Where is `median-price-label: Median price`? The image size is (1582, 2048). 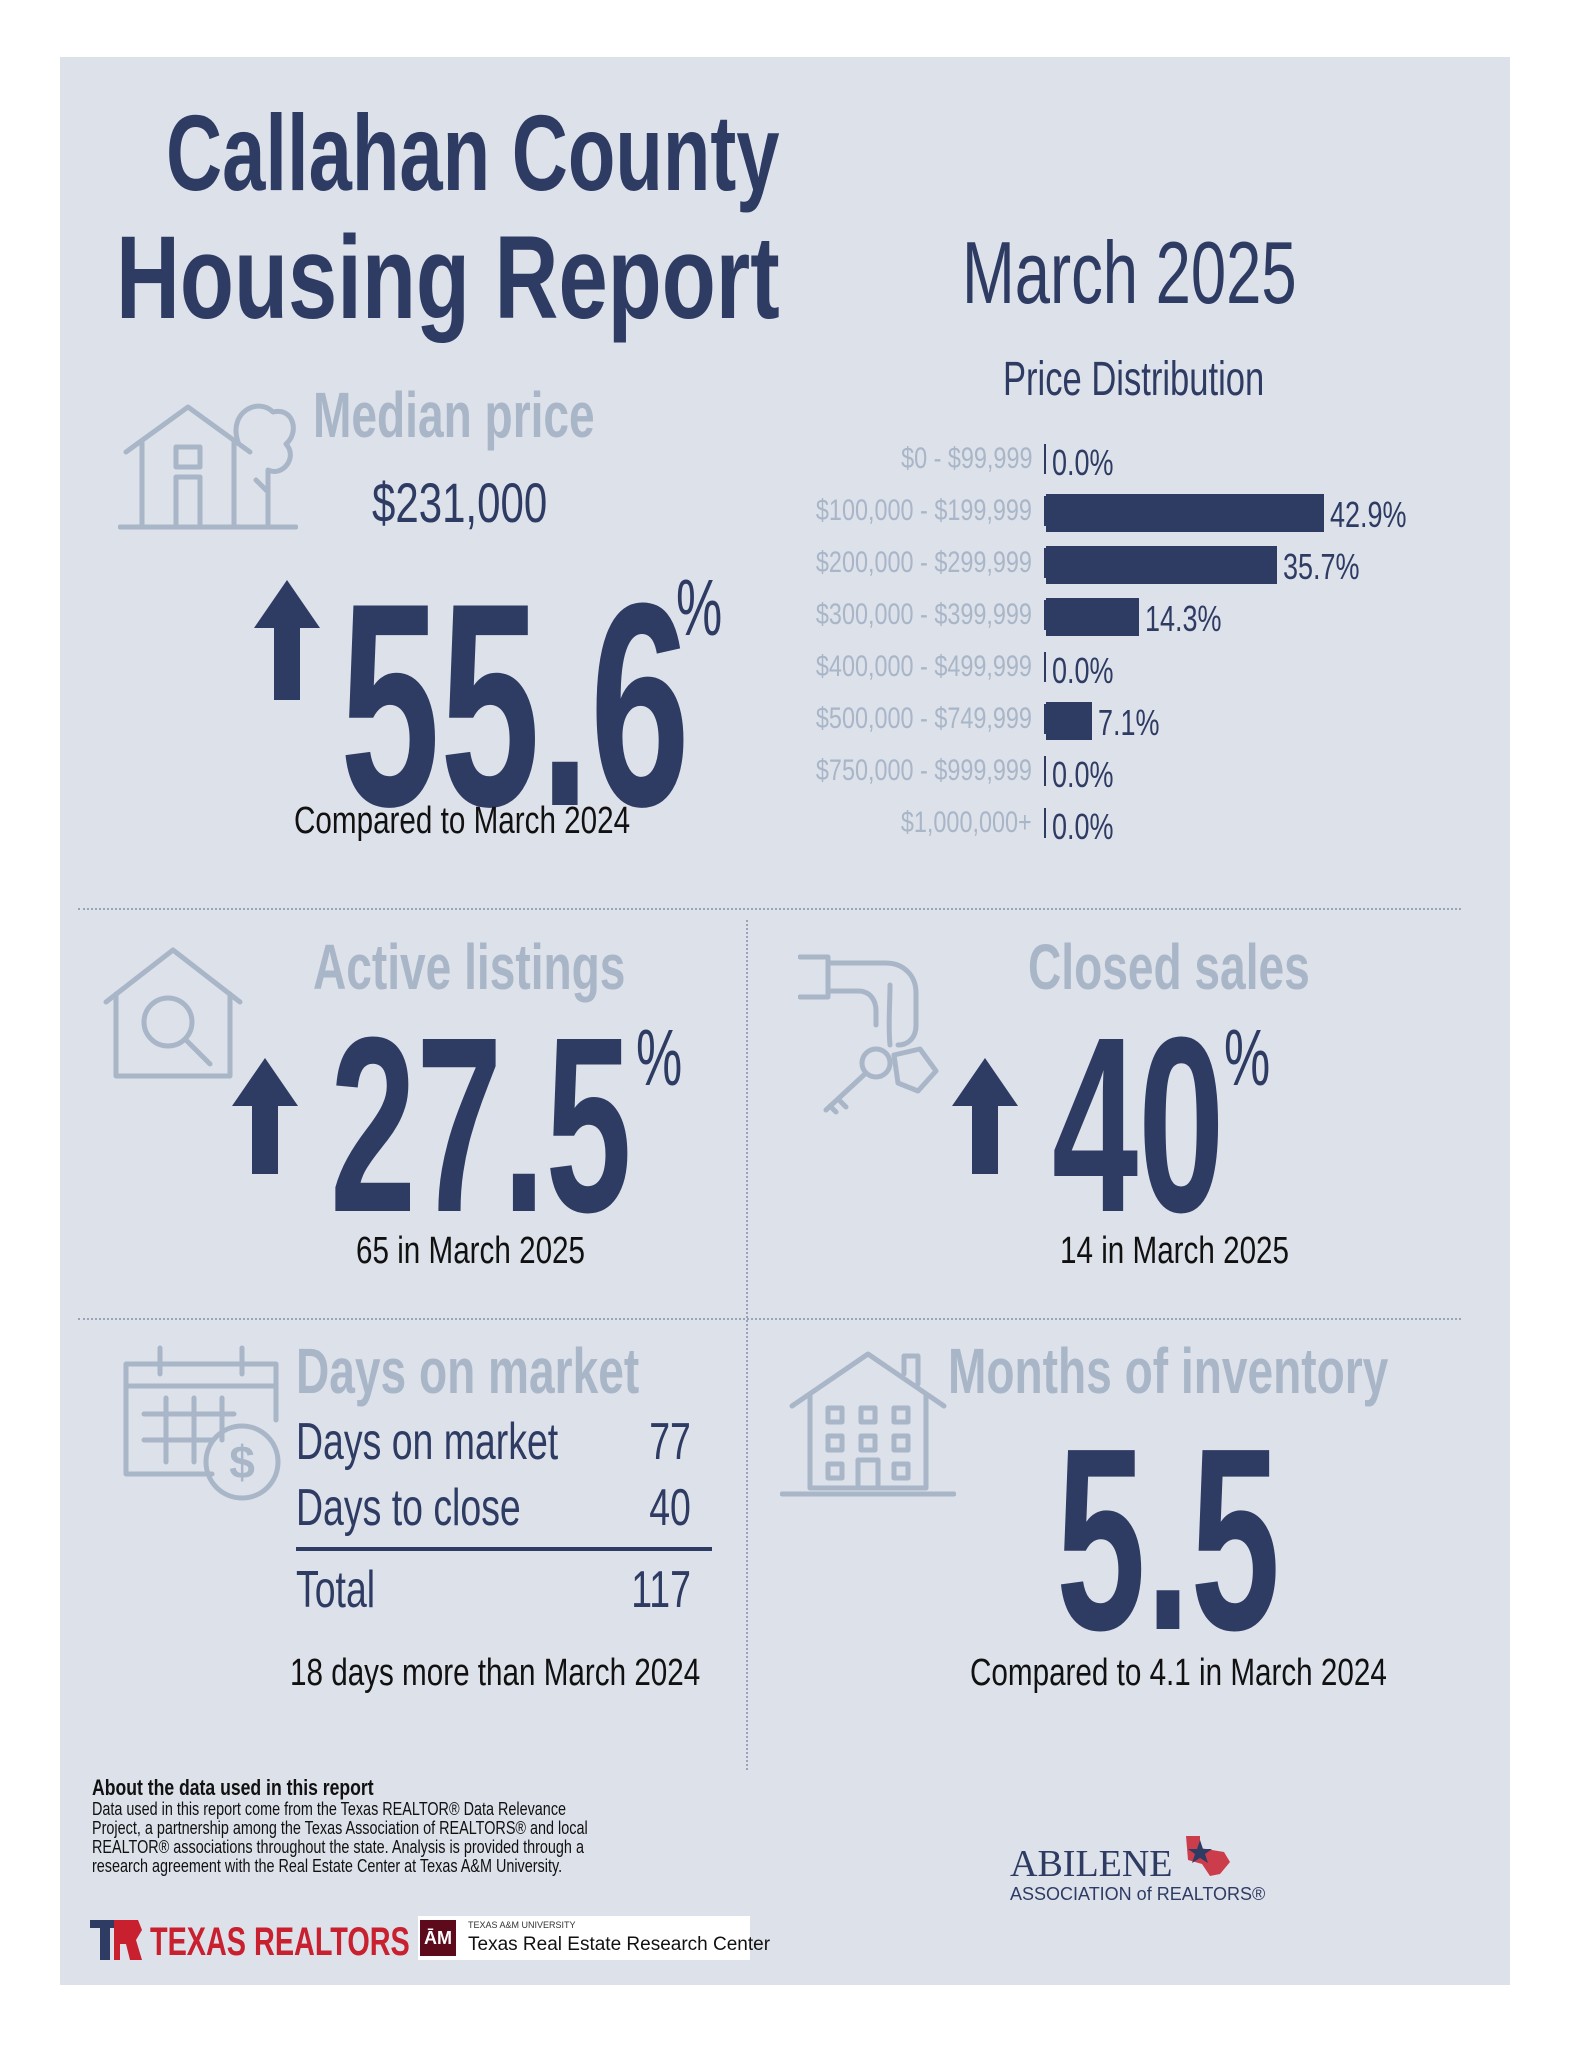
median-price-label: Median price is located at coordinates (454, 415).